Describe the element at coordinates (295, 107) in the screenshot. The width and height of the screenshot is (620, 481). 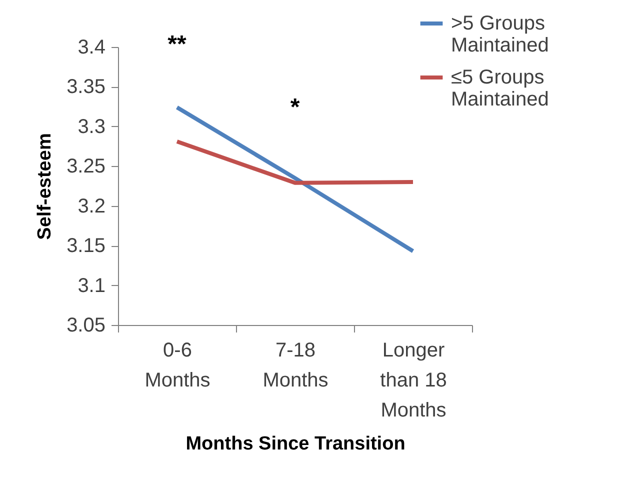
I see `annotation: *` at that location.